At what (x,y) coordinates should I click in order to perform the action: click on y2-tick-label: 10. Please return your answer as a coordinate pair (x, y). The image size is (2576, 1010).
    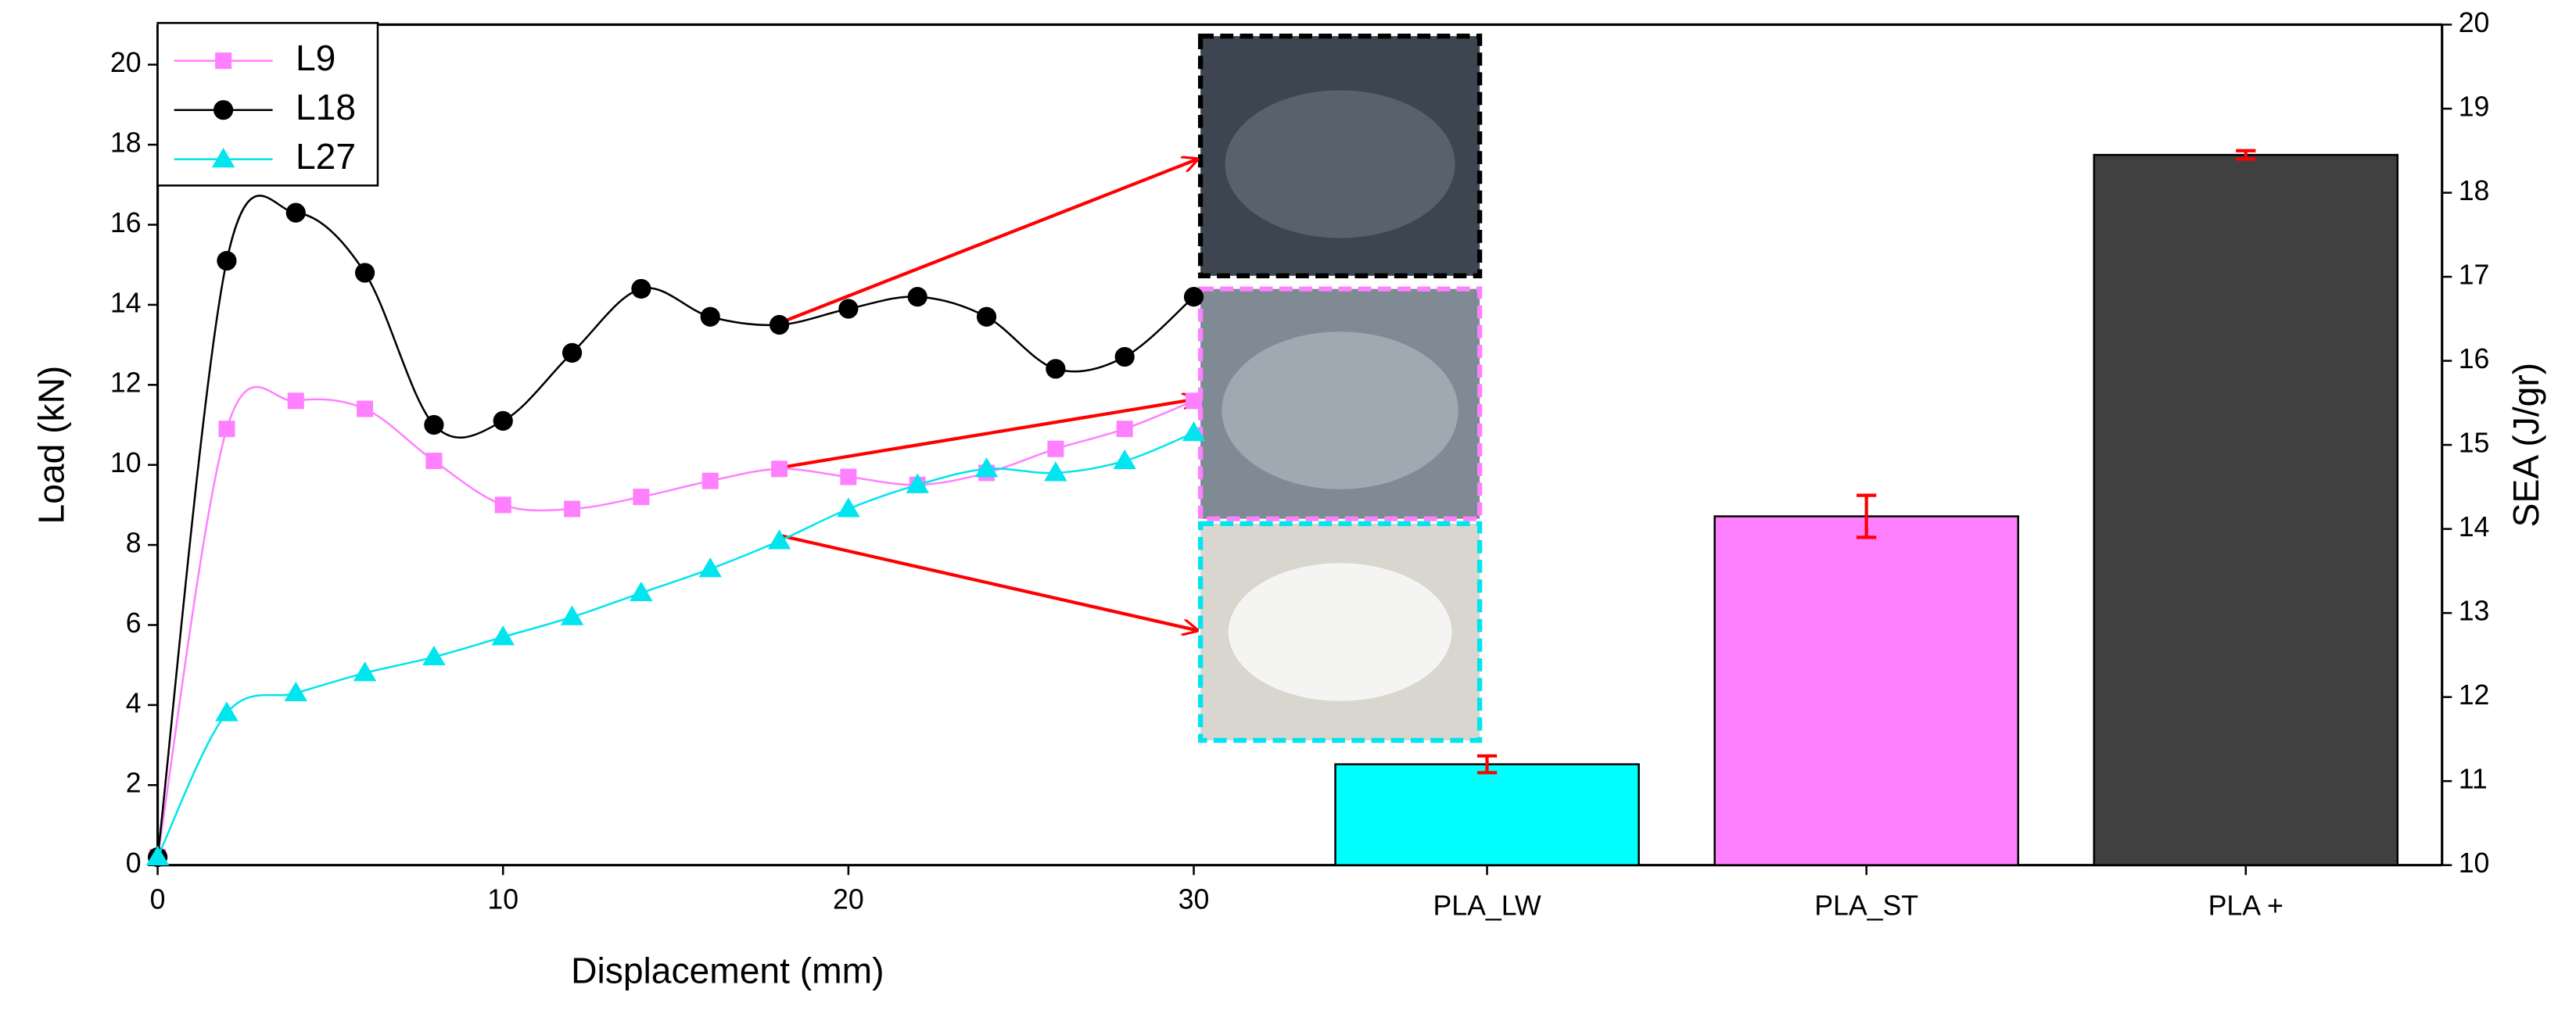
    Looking at the image, I should click on (2474, 863).